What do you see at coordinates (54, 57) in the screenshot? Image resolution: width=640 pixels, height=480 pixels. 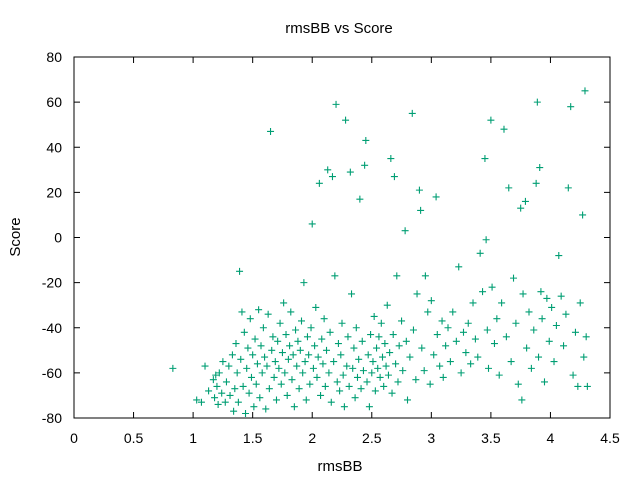 I see `y-tick-label: 80` at bounding box center [54, 57].